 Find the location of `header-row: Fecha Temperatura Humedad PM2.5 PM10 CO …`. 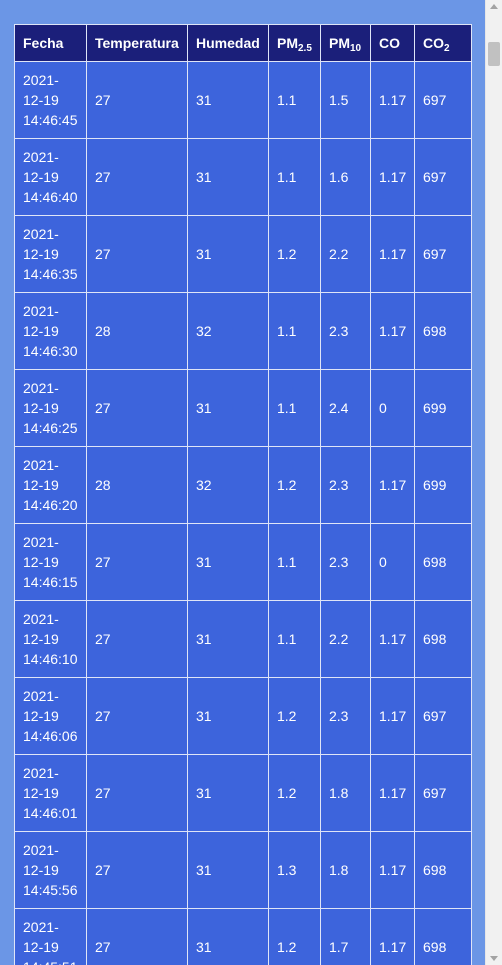

header-row: Fecha Temperatura Humedad PM2.5 PM10 CO … is located at coordinates (243, 43).